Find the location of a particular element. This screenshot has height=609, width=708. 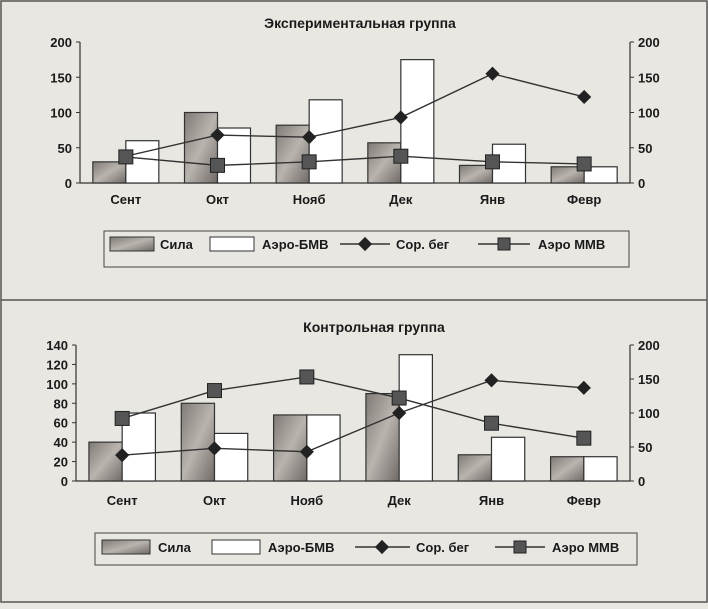

y-tick-label-left: 120 is located at coordinates (57, 364).